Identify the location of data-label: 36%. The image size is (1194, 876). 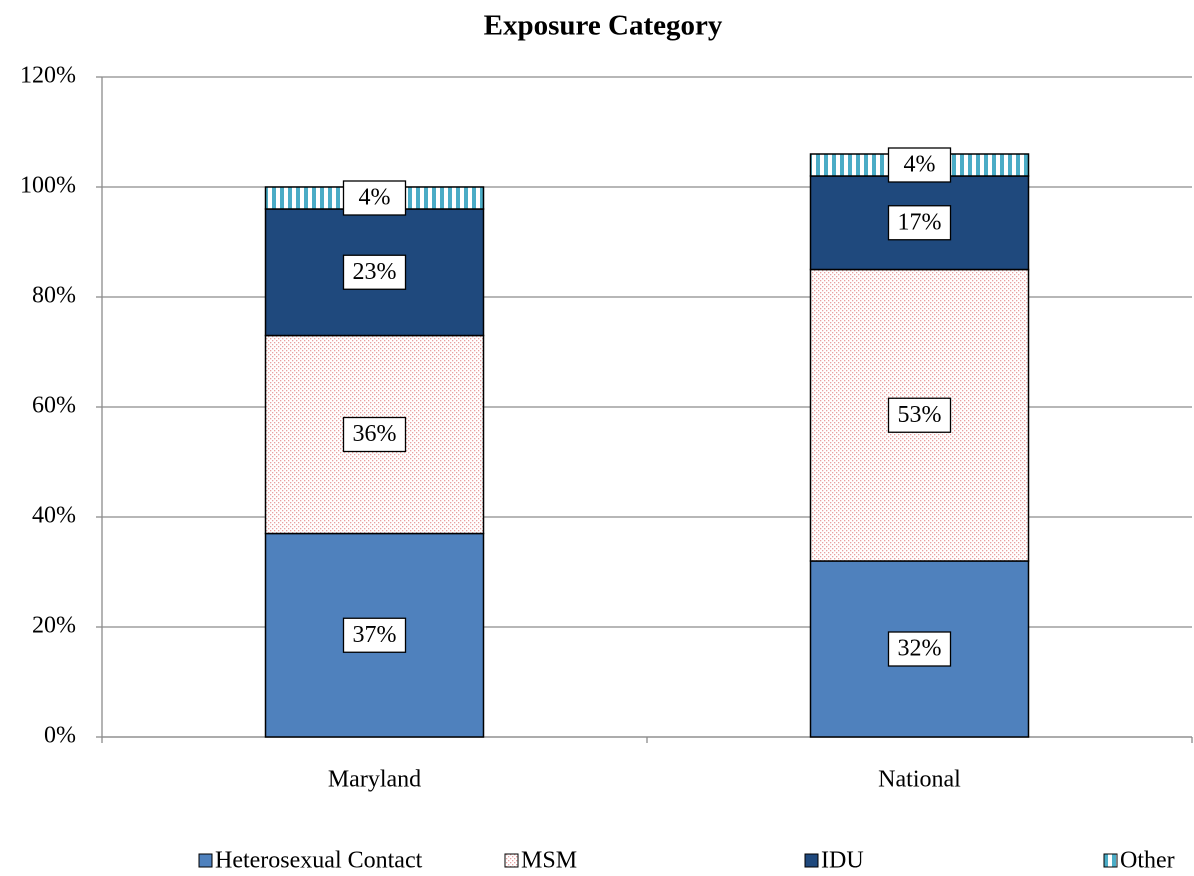
(375, 434).